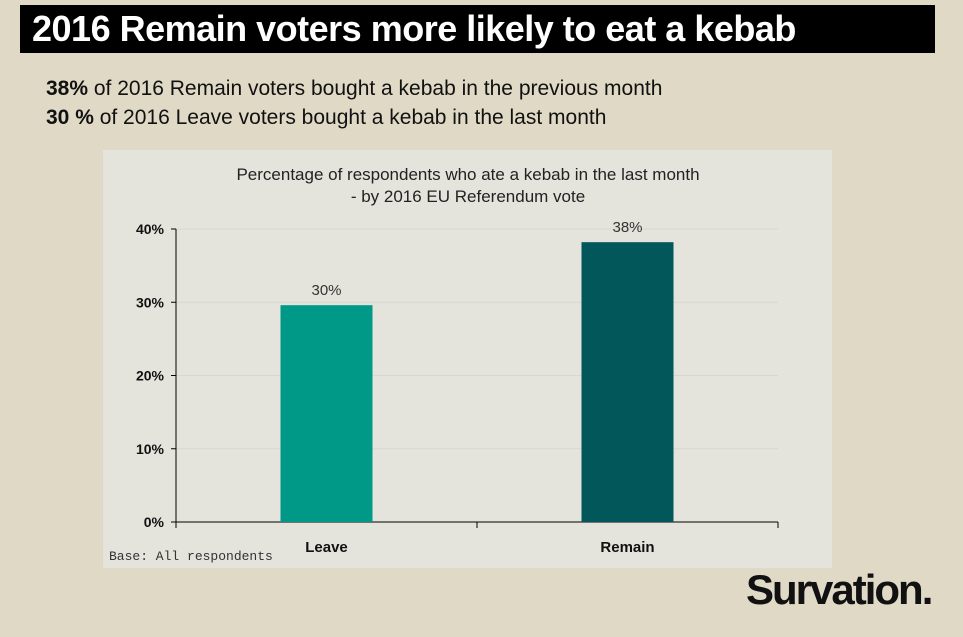 The image size is (963, 637). What do you see at coordinates (154, 522) in the screenshot?
I see `y-tick-label: 0%` at bounding box center [154, 522].